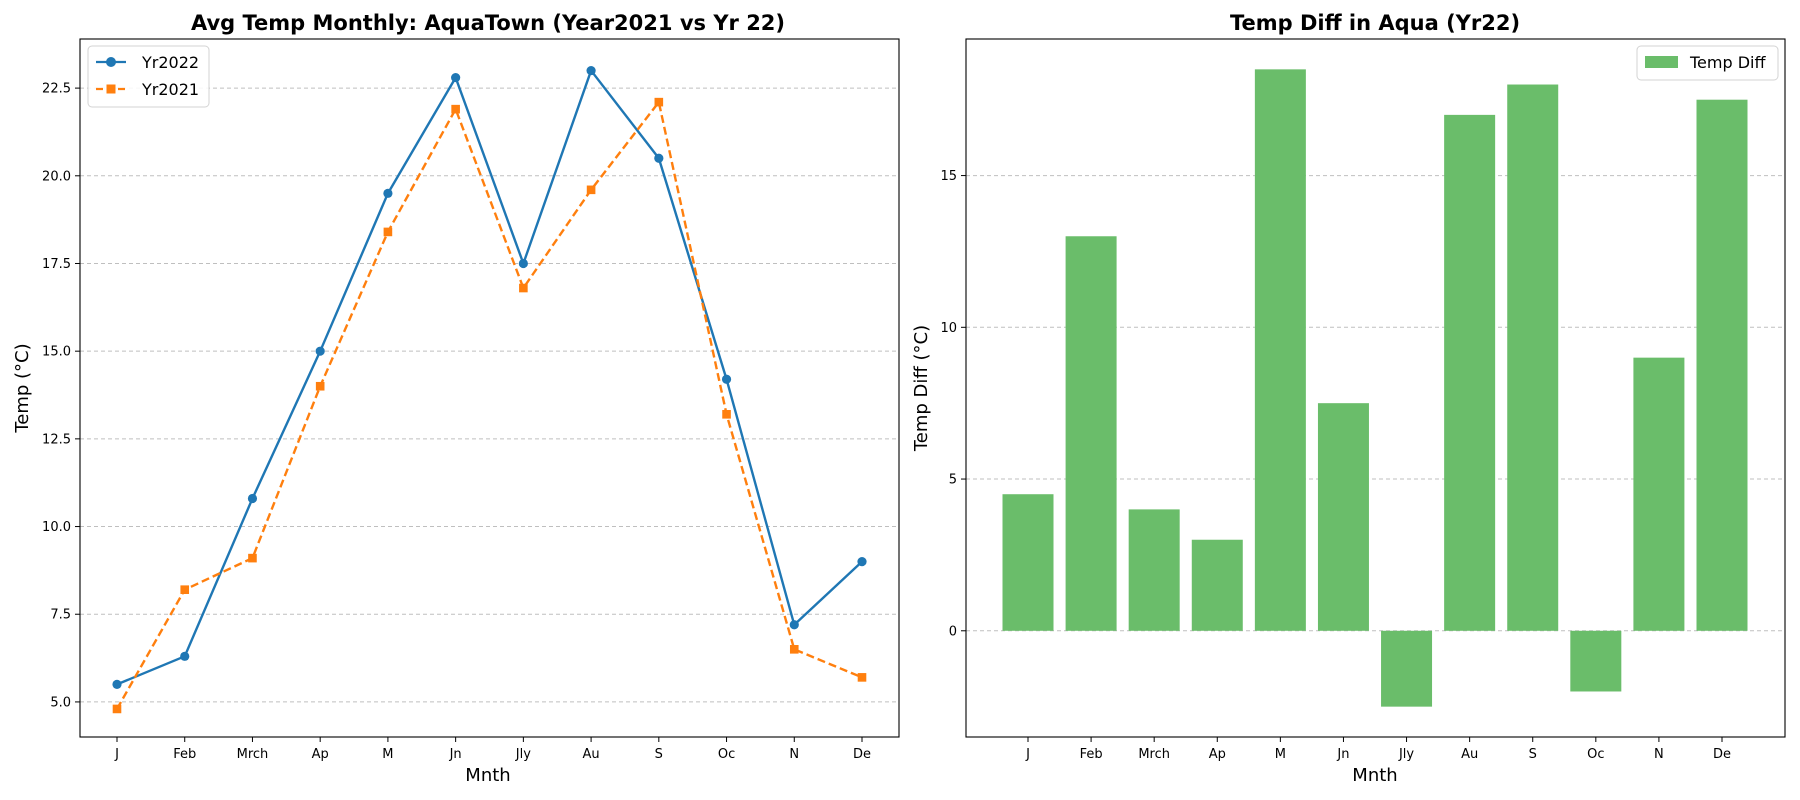 This screenshot has height=800, width=1800. What do you see at coordinates (1280, 350) in the screenshot?
I see `bar-m` at bounding box center [1280, 350].